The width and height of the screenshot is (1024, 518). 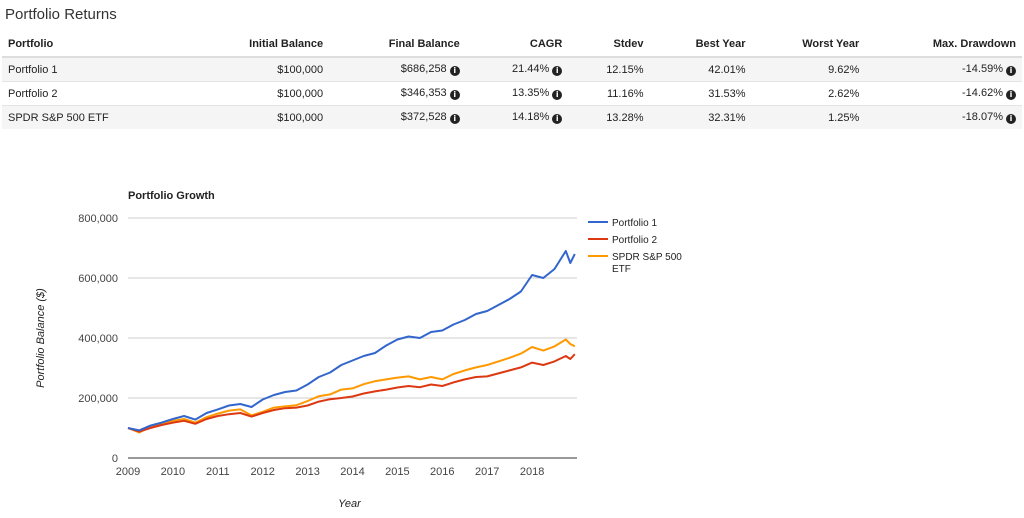 What do you see at coordinates (625, 93) in the screenshot?
I see `cell-value: 11.16%` at bounding box center [625, 93].